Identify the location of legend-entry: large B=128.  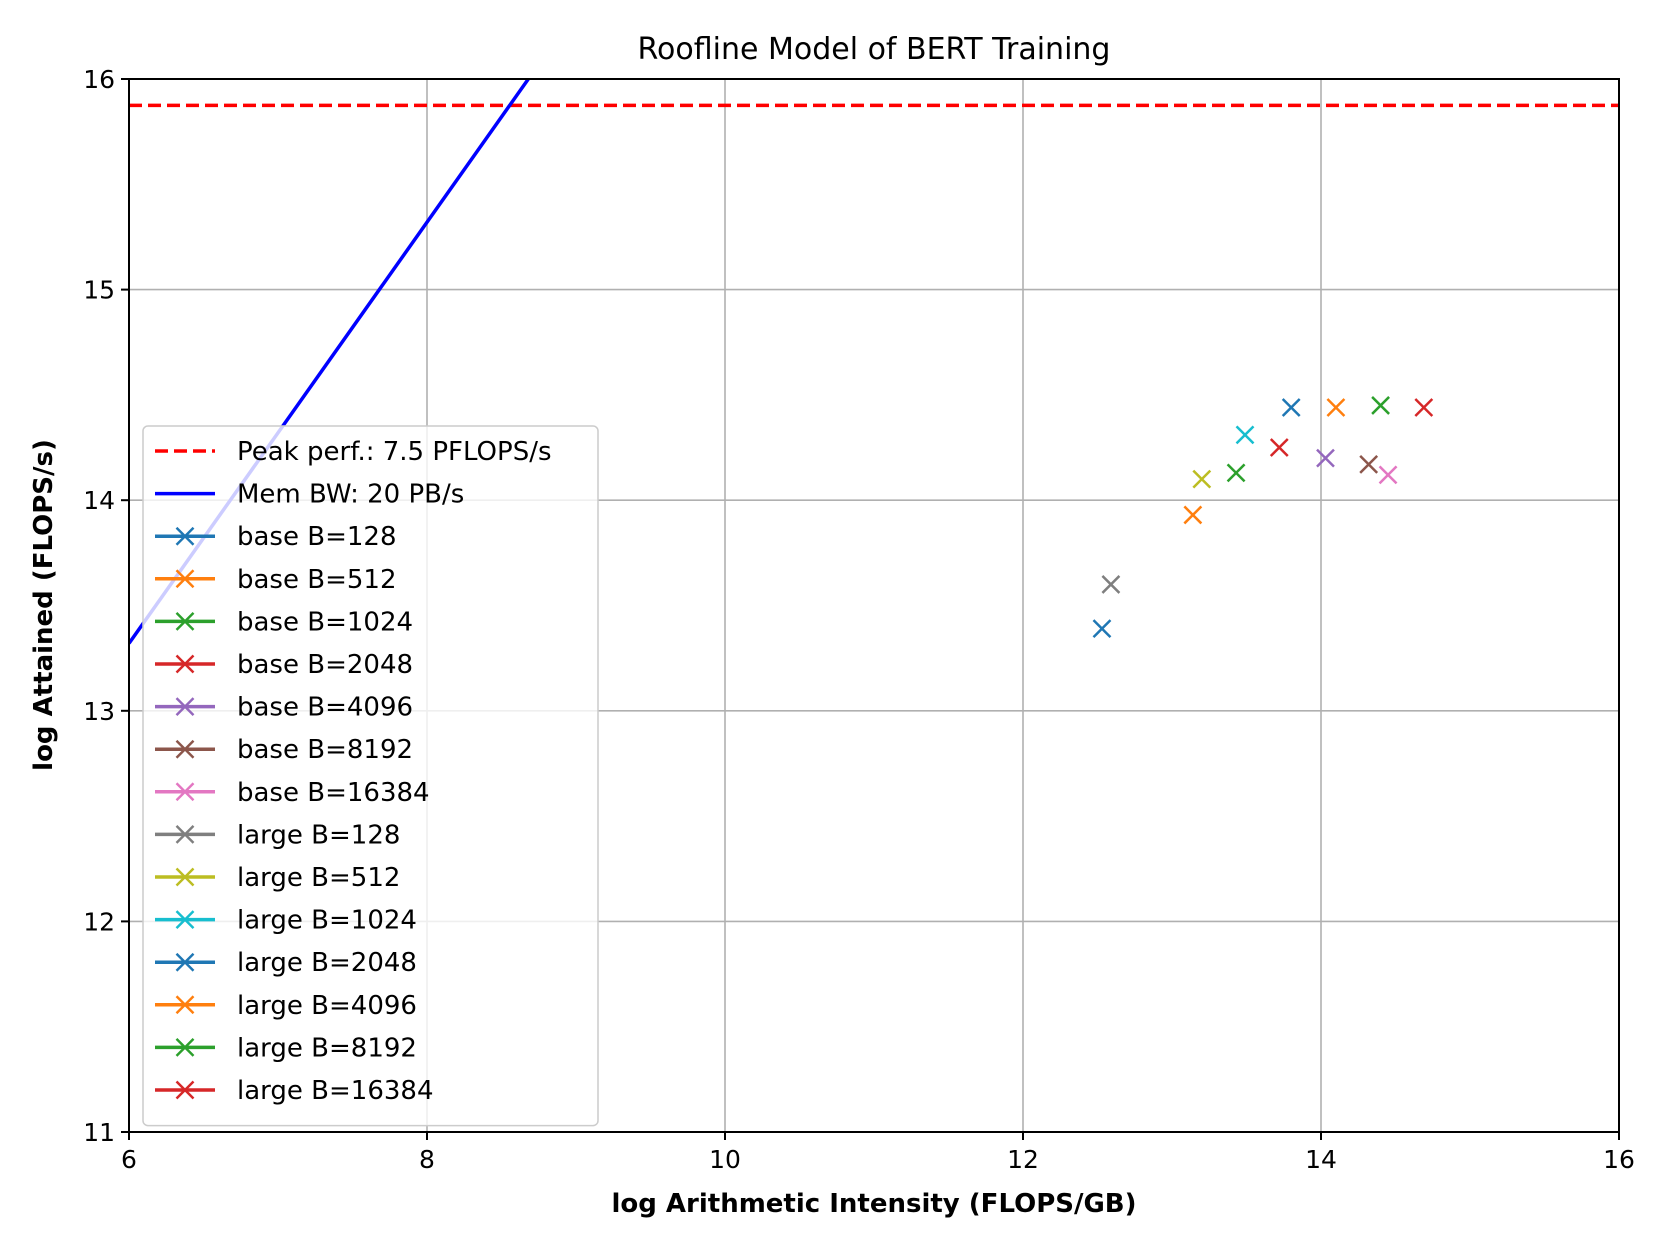
(277, 835).